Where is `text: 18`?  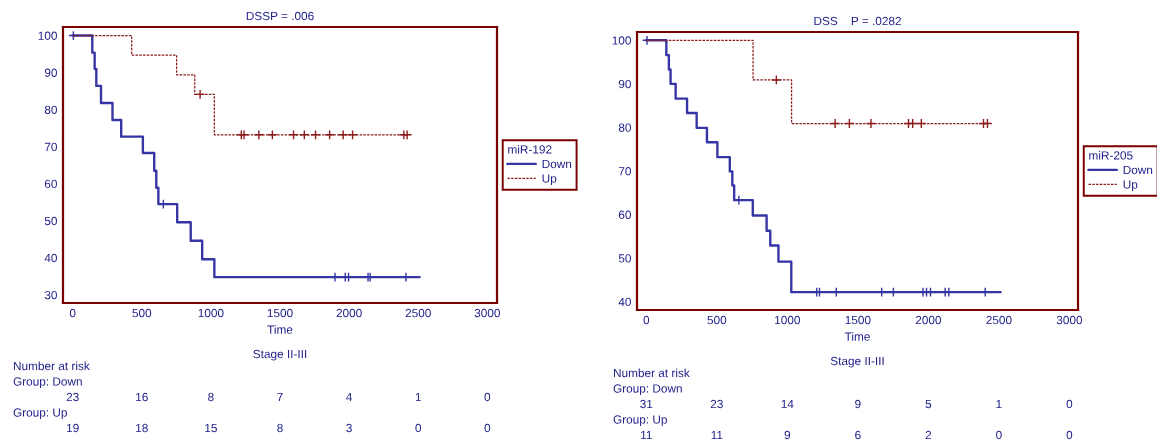
text: 18 is located at coordinates (142, 428).